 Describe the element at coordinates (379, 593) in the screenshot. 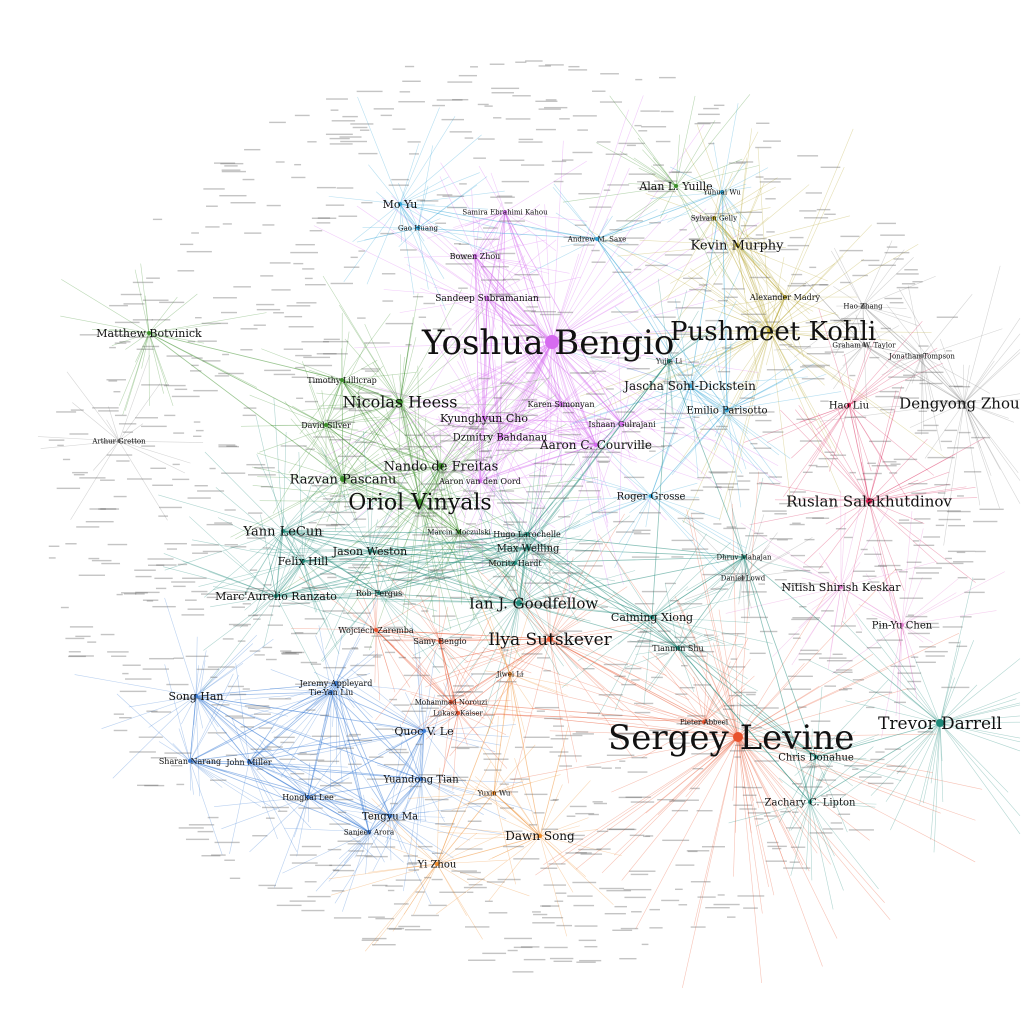

I see `author-node: Rob Fergus` at that location.